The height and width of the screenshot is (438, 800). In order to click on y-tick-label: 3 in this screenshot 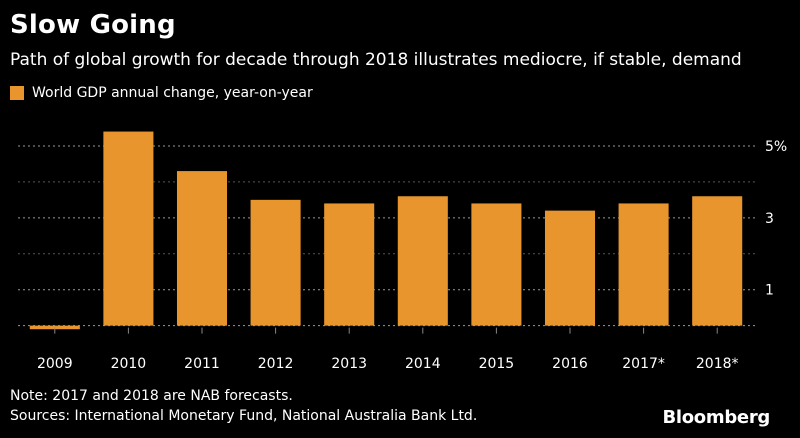, I will do `click(769, 219)`.